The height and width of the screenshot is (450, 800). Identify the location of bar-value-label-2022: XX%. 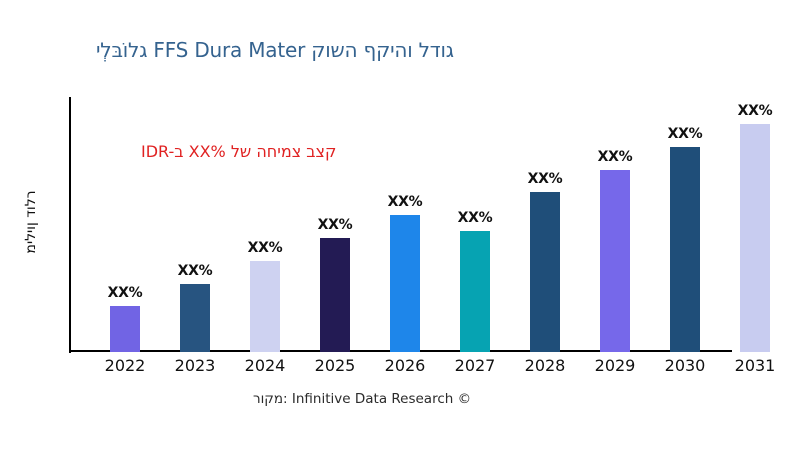
(125, 293).